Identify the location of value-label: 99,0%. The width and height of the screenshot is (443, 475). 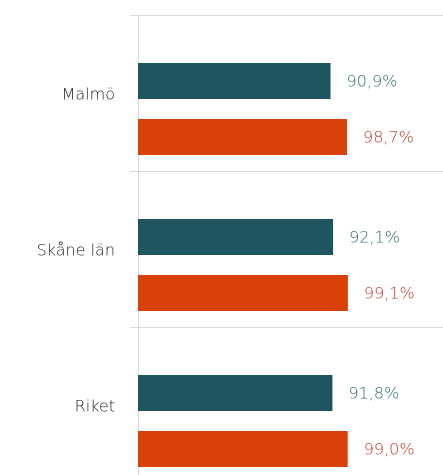
(389, 449).